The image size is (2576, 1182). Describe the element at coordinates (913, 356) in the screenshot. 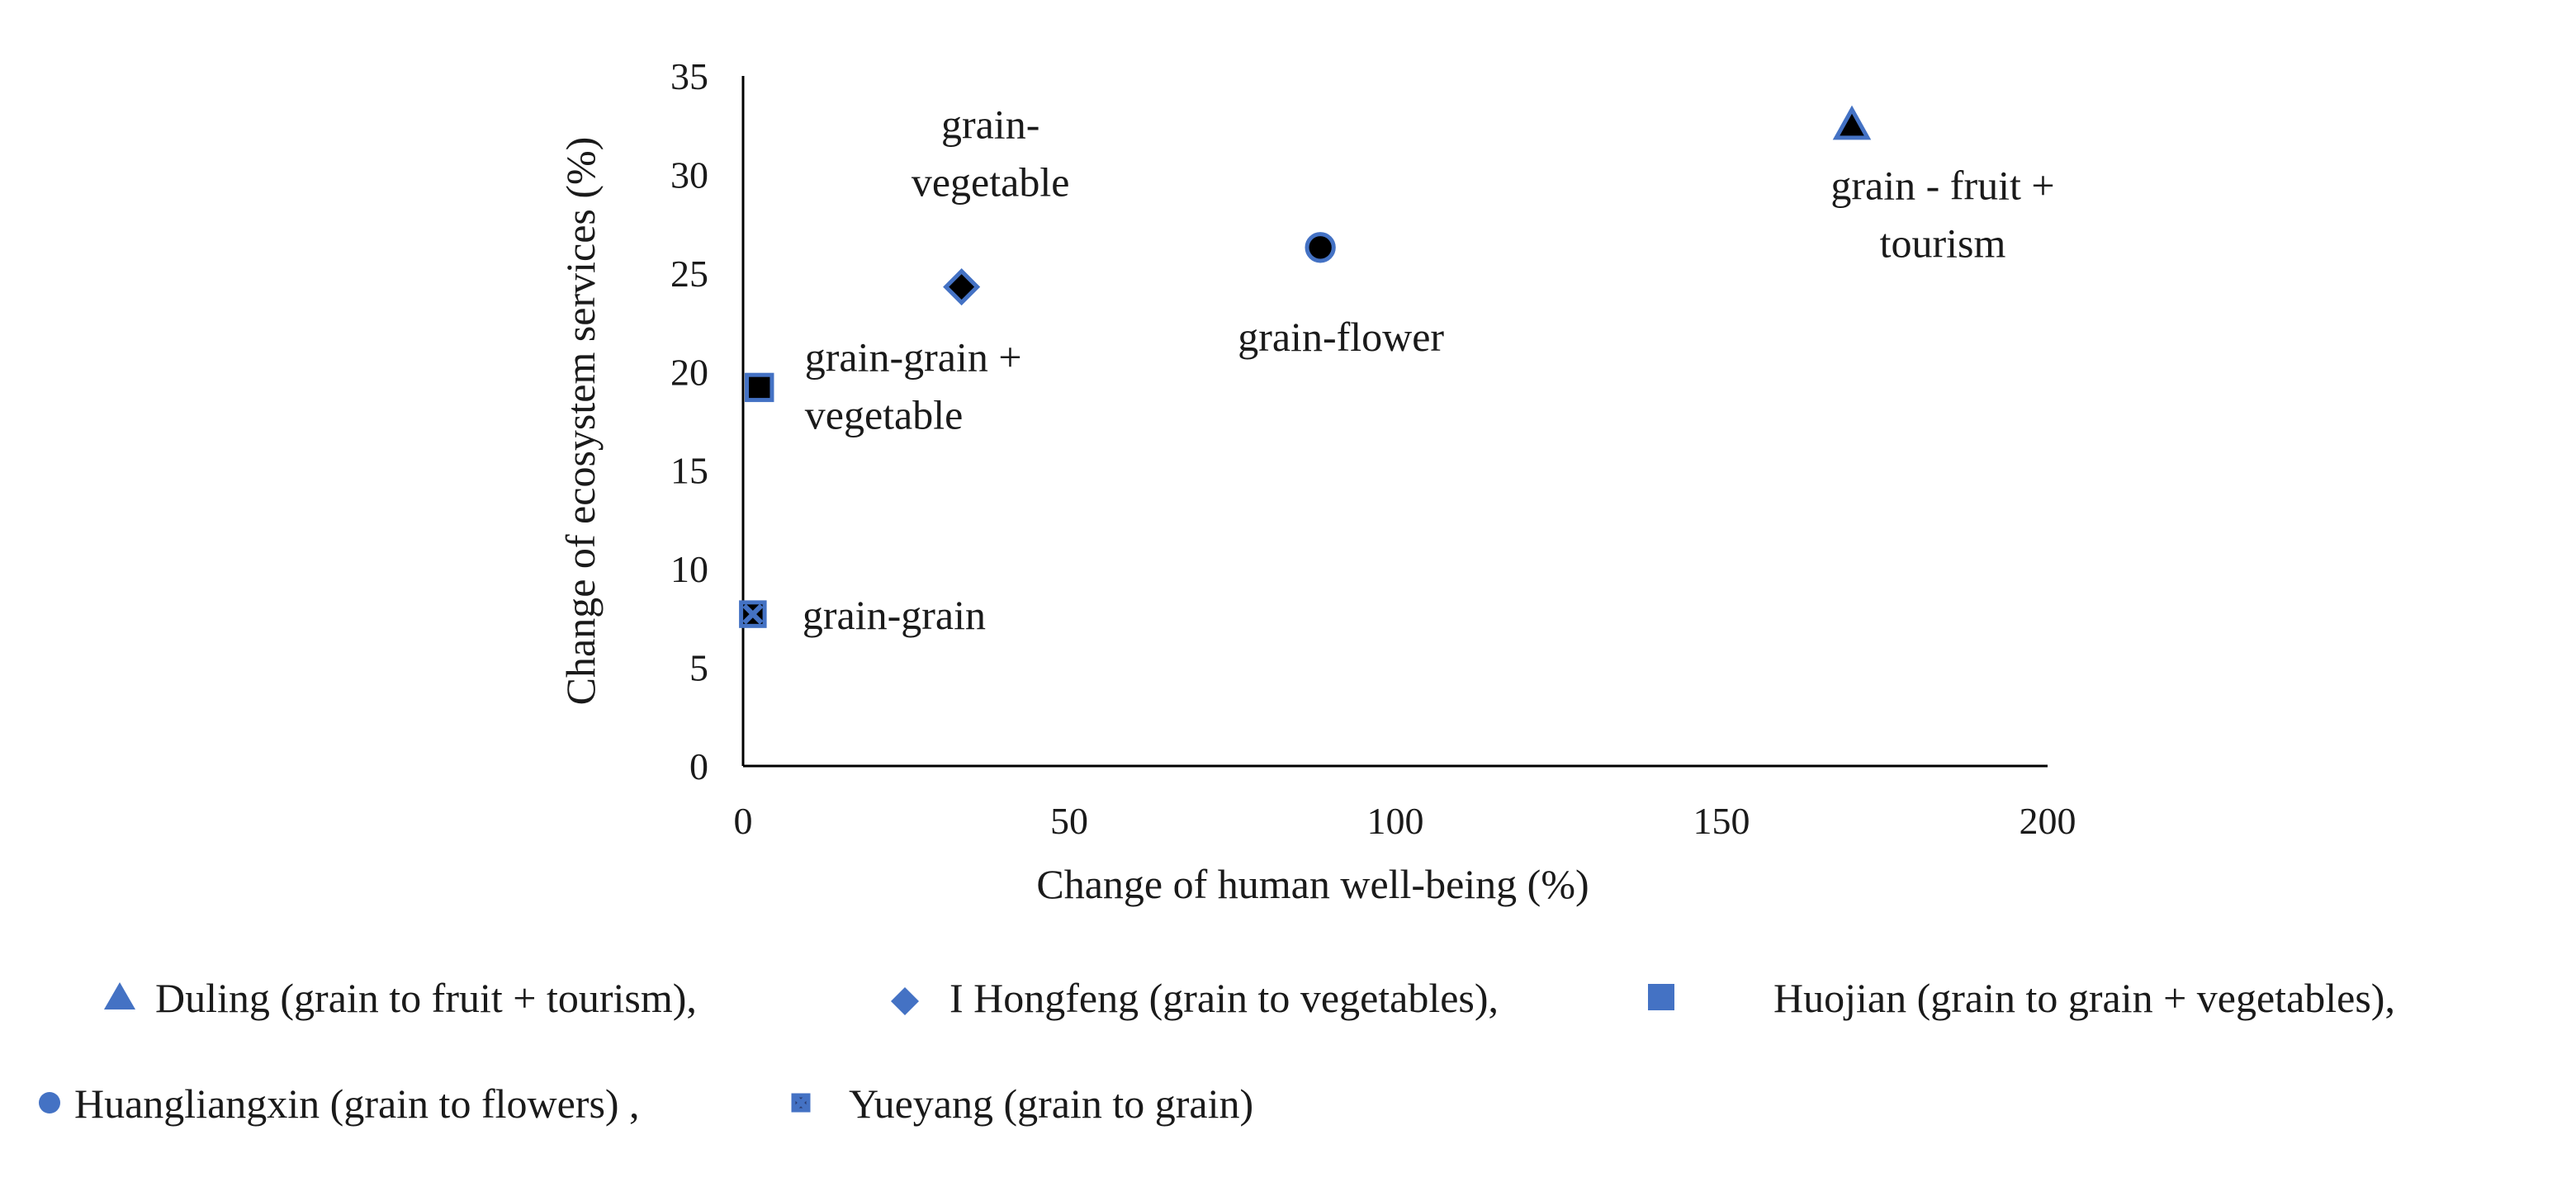

I see `annotation-line: grain-grain +` at that location.